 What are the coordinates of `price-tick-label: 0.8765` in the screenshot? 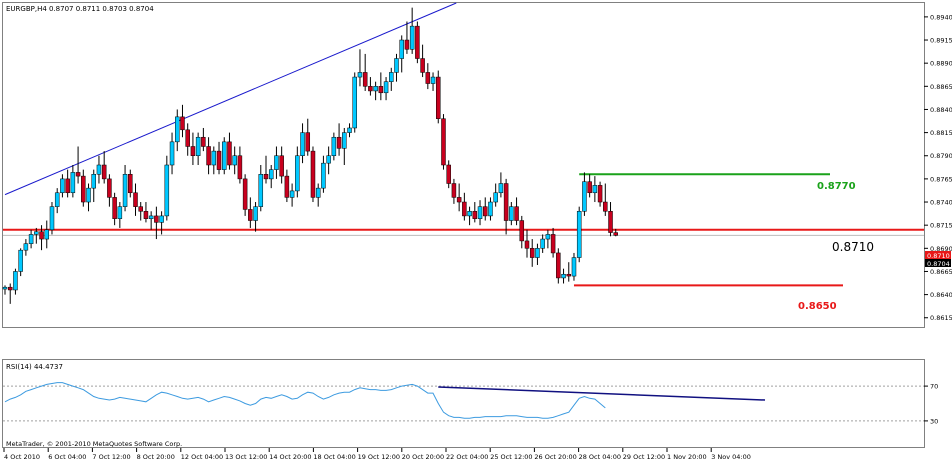 It's located at (941, 179).